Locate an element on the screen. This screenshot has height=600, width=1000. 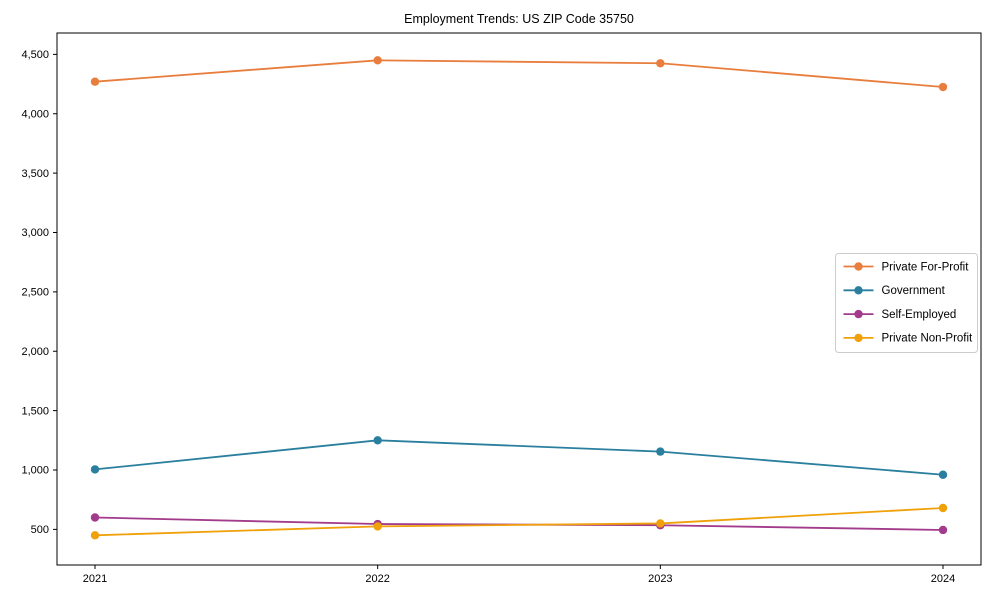
legend-item: Private Non-Profit is located at coordinates (908, 339).